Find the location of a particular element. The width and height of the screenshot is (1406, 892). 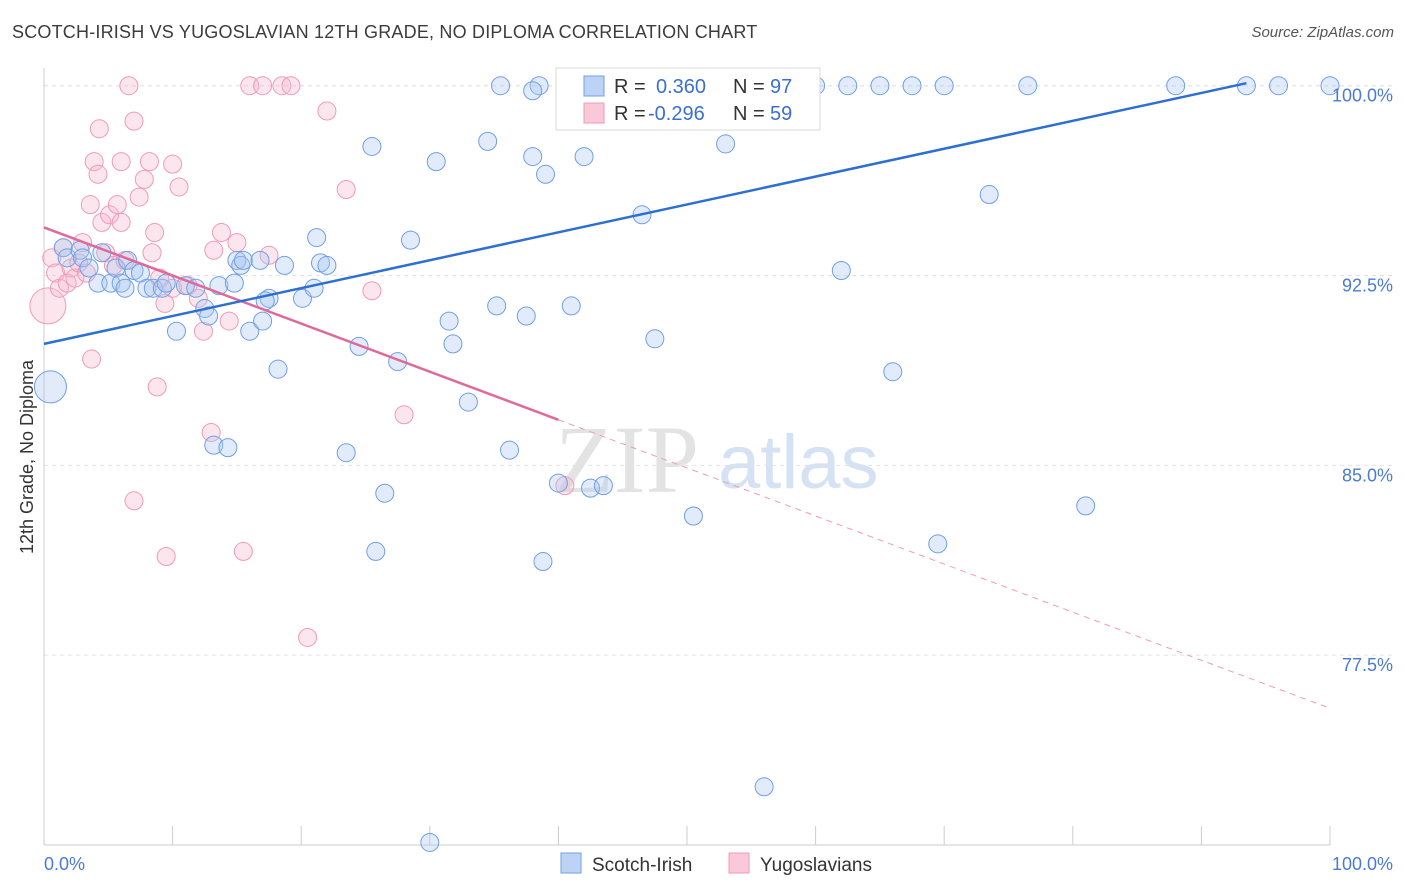

legend-pink-r-value: -0.296 is located at coordinates (676, 114).